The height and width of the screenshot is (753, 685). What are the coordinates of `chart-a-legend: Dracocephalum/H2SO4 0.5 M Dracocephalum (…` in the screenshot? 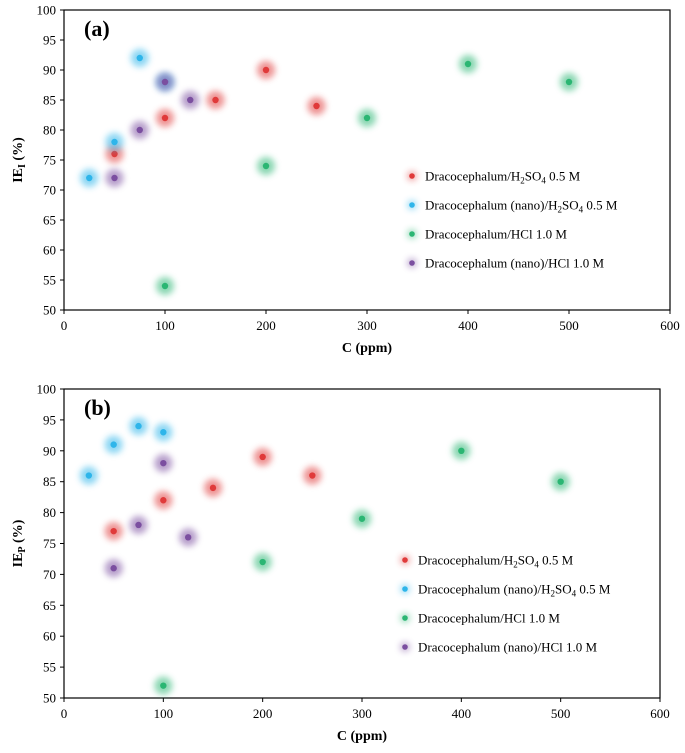 It's located at (512, 220).